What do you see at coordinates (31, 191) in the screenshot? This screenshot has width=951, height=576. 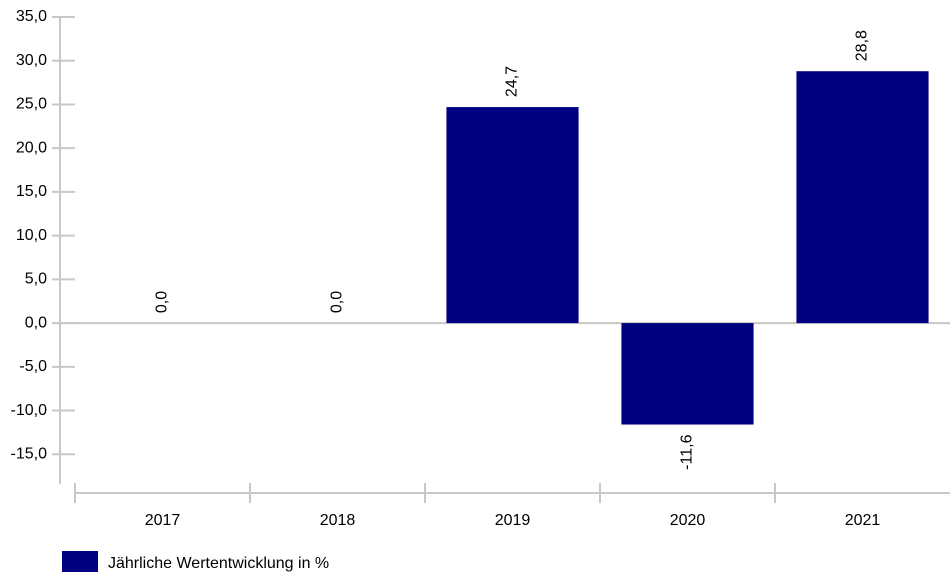 I see `y-tick-label: 15,0` at bounding box center [31, 191].